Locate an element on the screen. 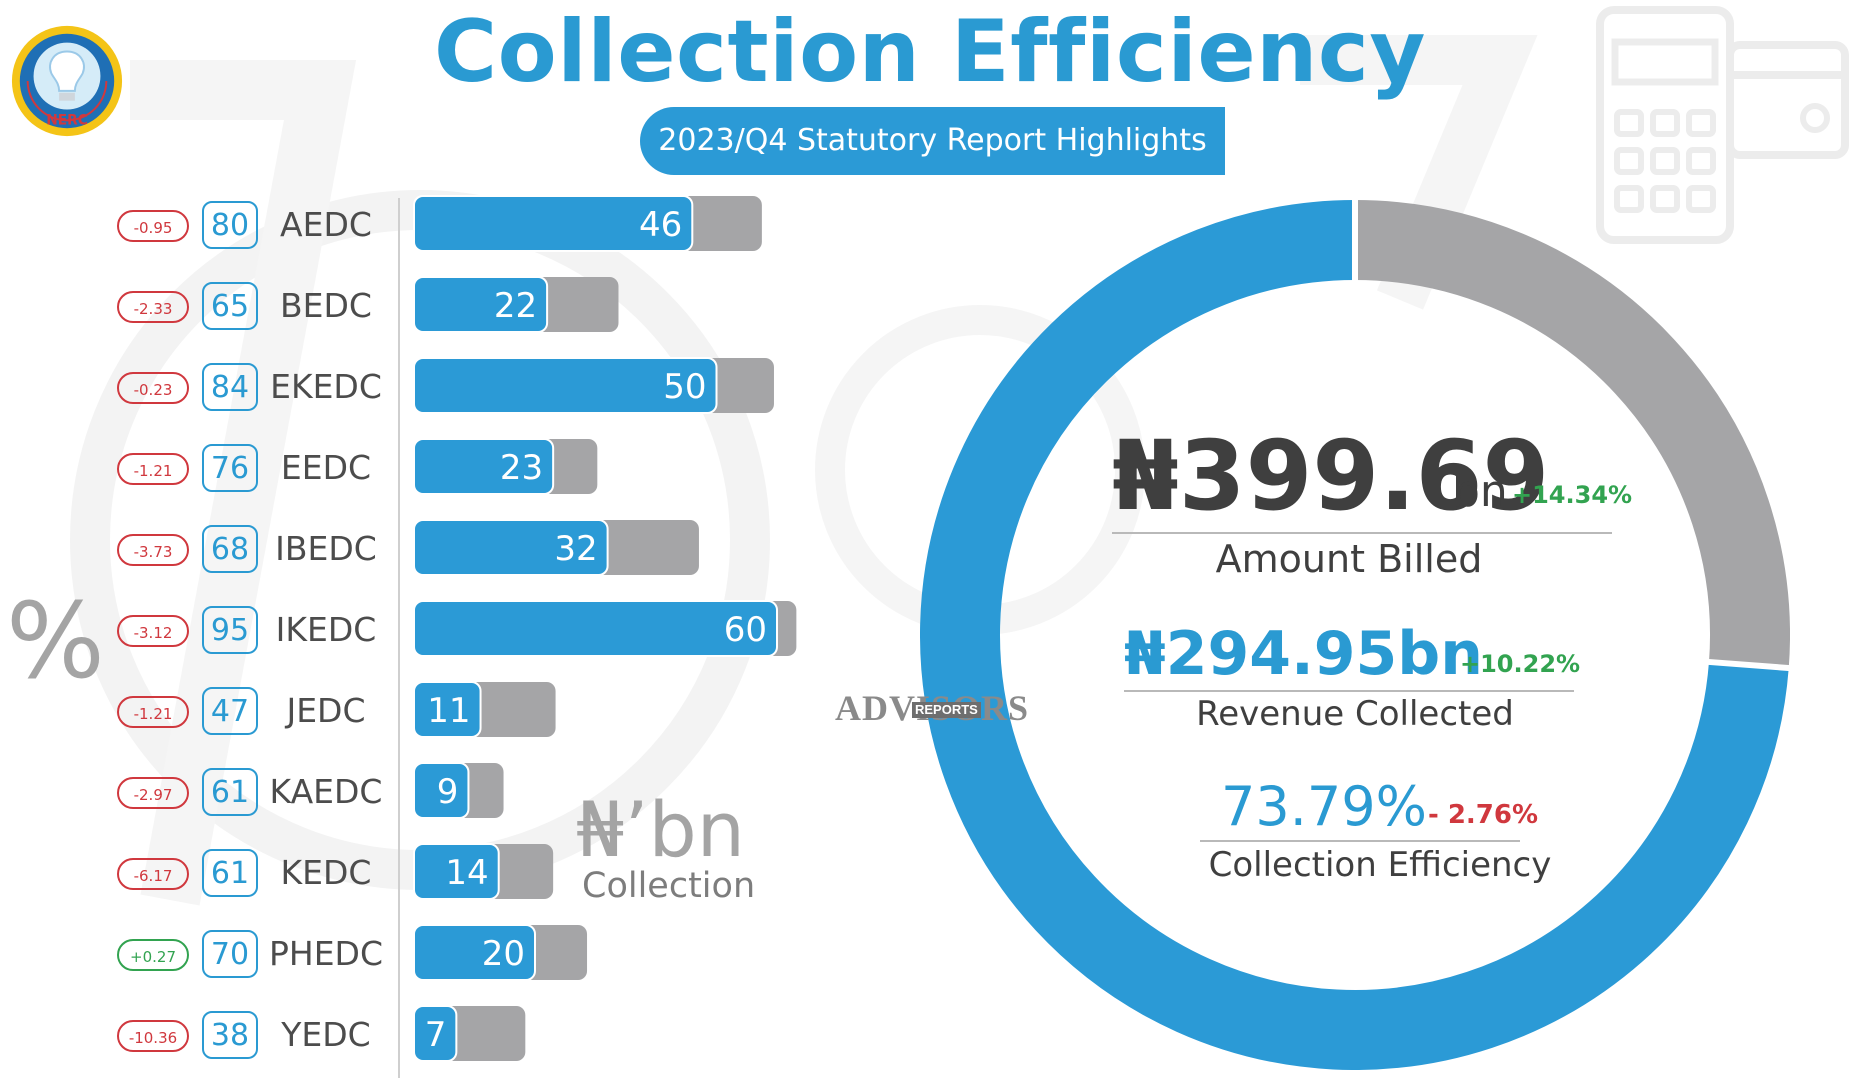 This screenshot has width=1850, height=1080. logo-text: NERC is located at coordinates (67, 120).